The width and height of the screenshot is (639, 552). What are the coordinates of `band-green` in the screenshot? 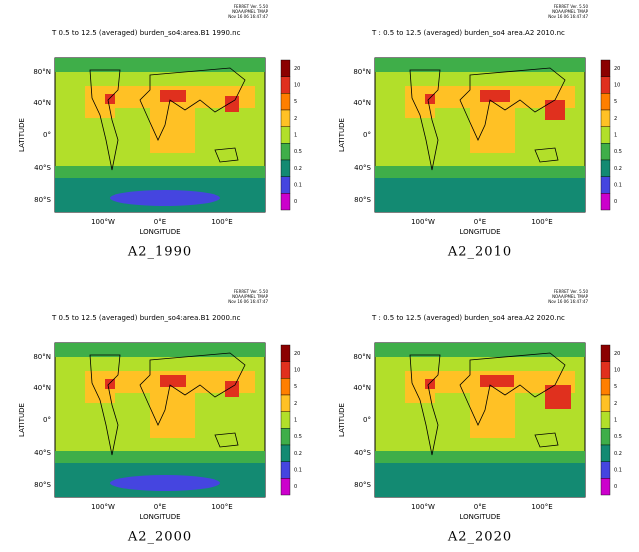 It's located at (480, 65).